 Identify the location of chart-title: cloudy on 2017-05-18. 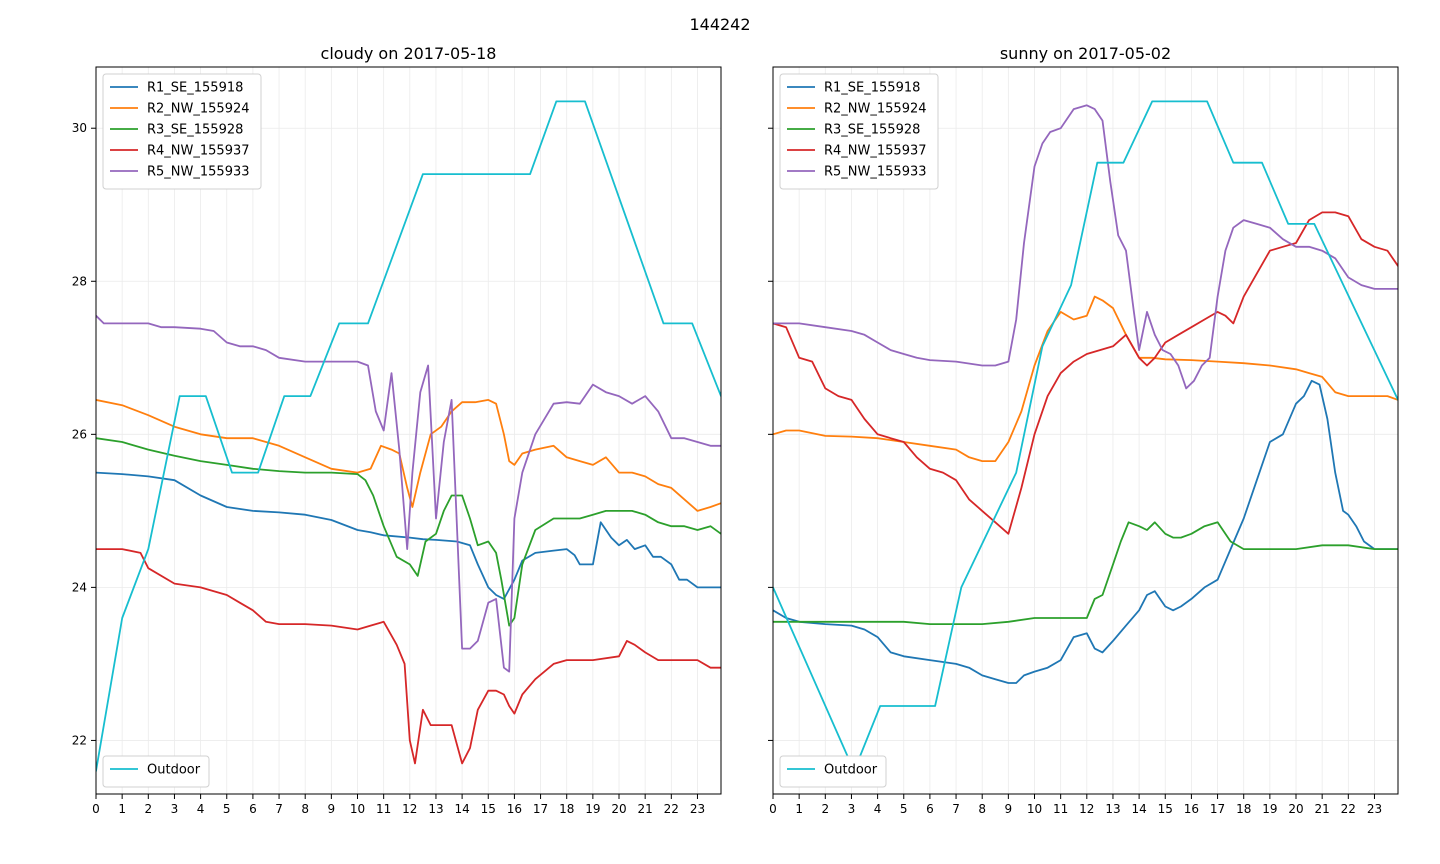
(409, 53).